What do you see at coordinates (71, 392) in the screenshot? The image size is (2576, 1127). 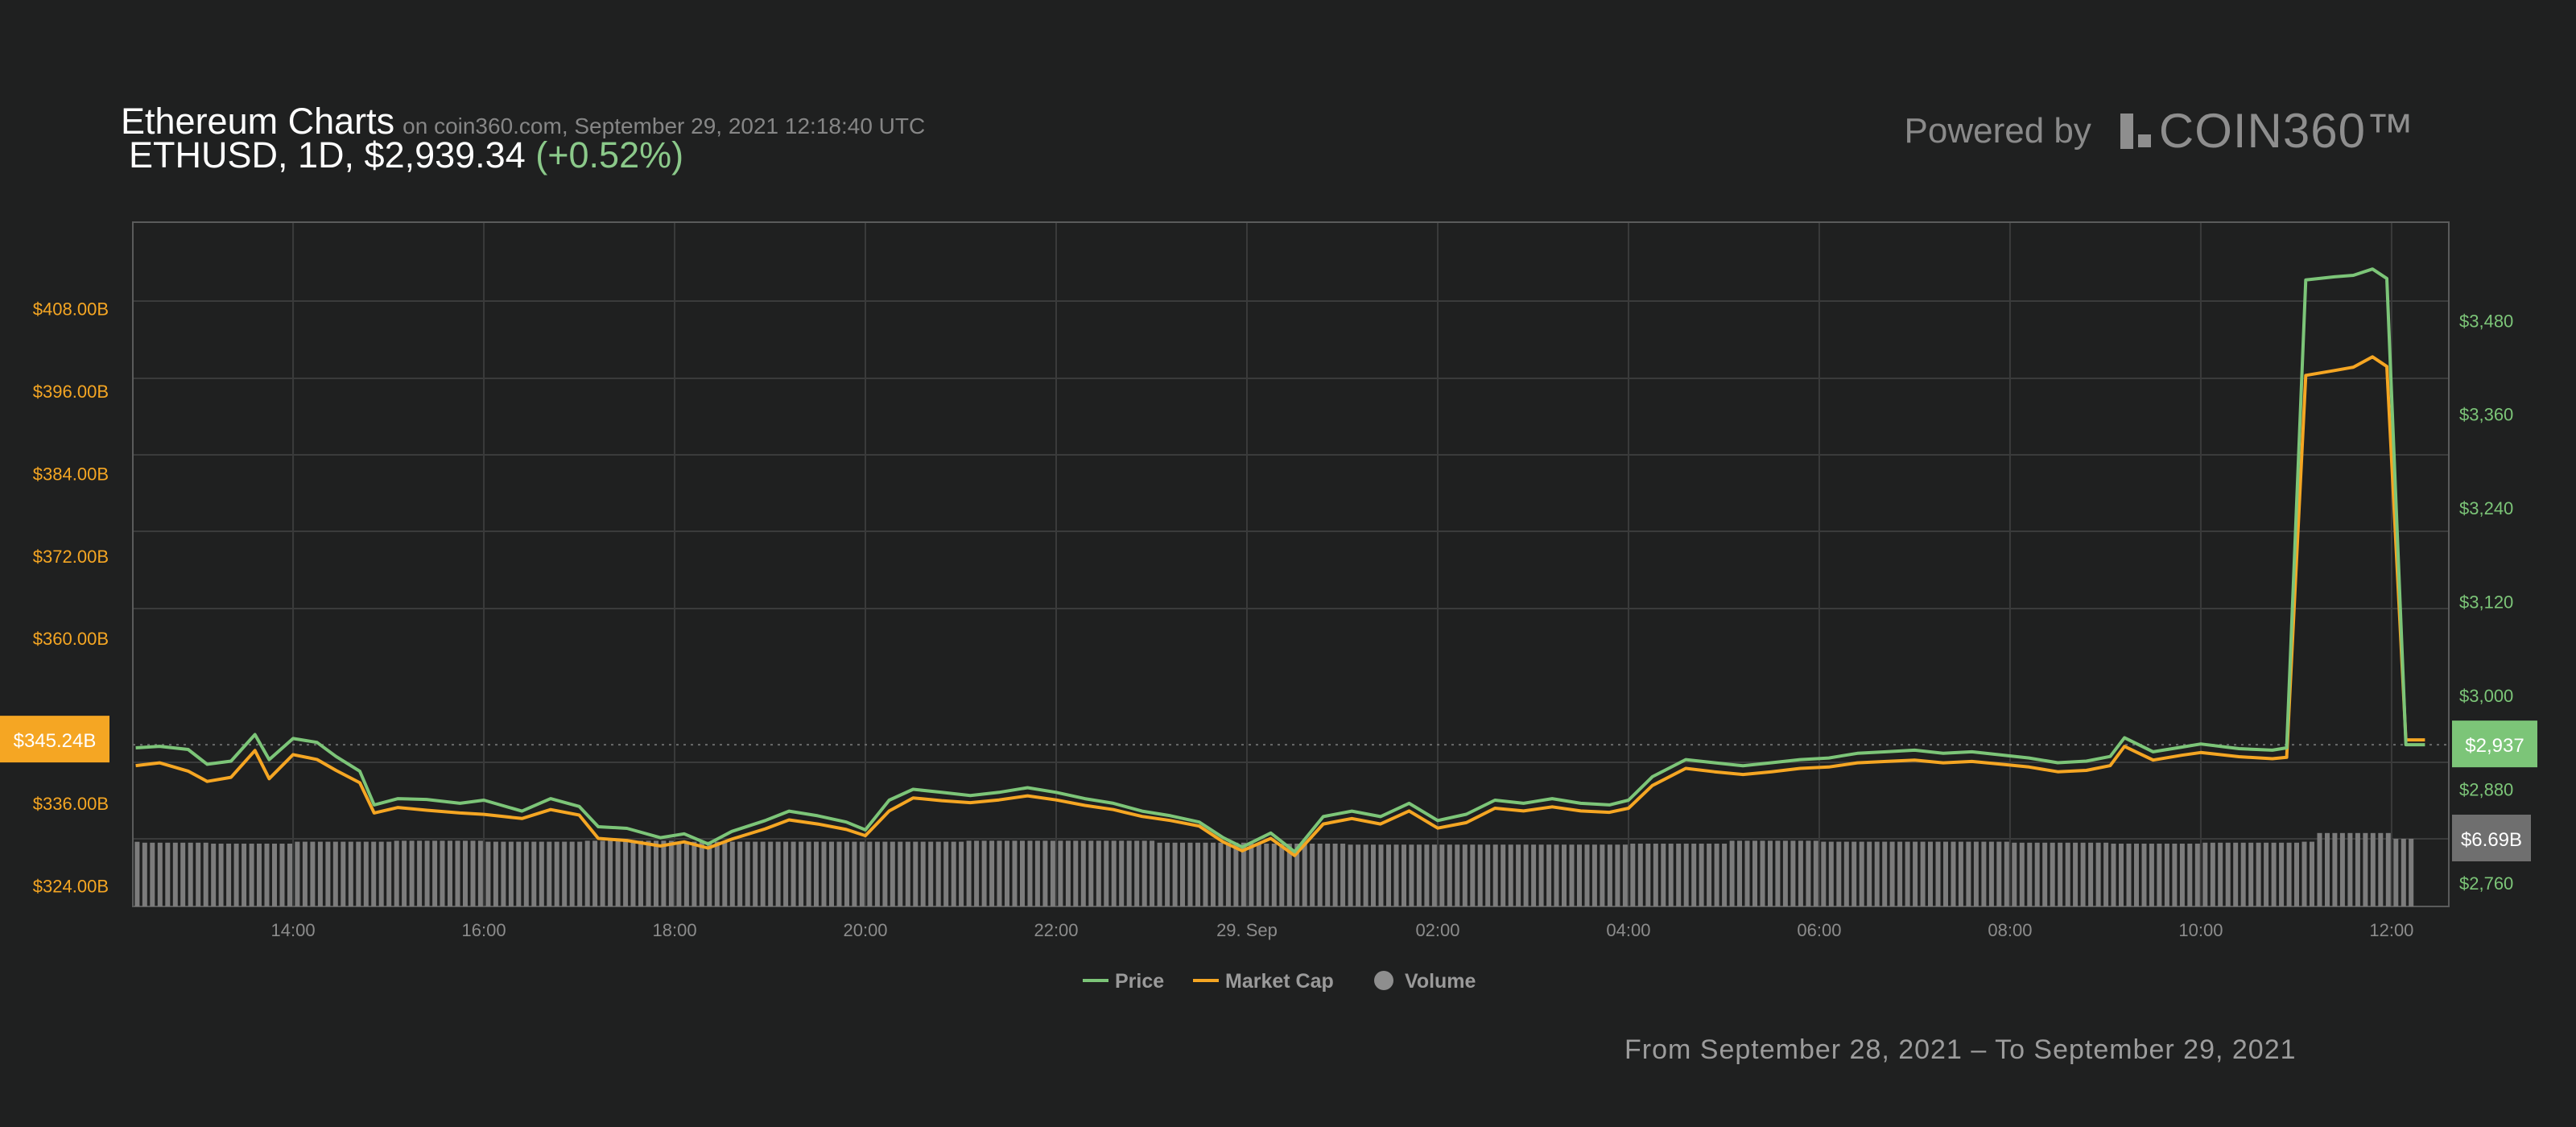 I see `left-tick-label-1: $396.00B` at bounding box center [71, 392].